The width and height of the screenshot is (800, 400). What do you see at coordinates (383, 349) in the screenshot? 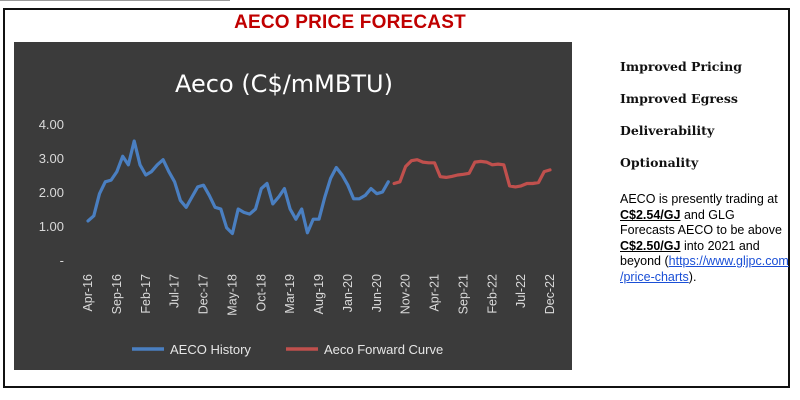
I see `legend-label: Aeco Forward Curve` at bounding box center [383, 349].